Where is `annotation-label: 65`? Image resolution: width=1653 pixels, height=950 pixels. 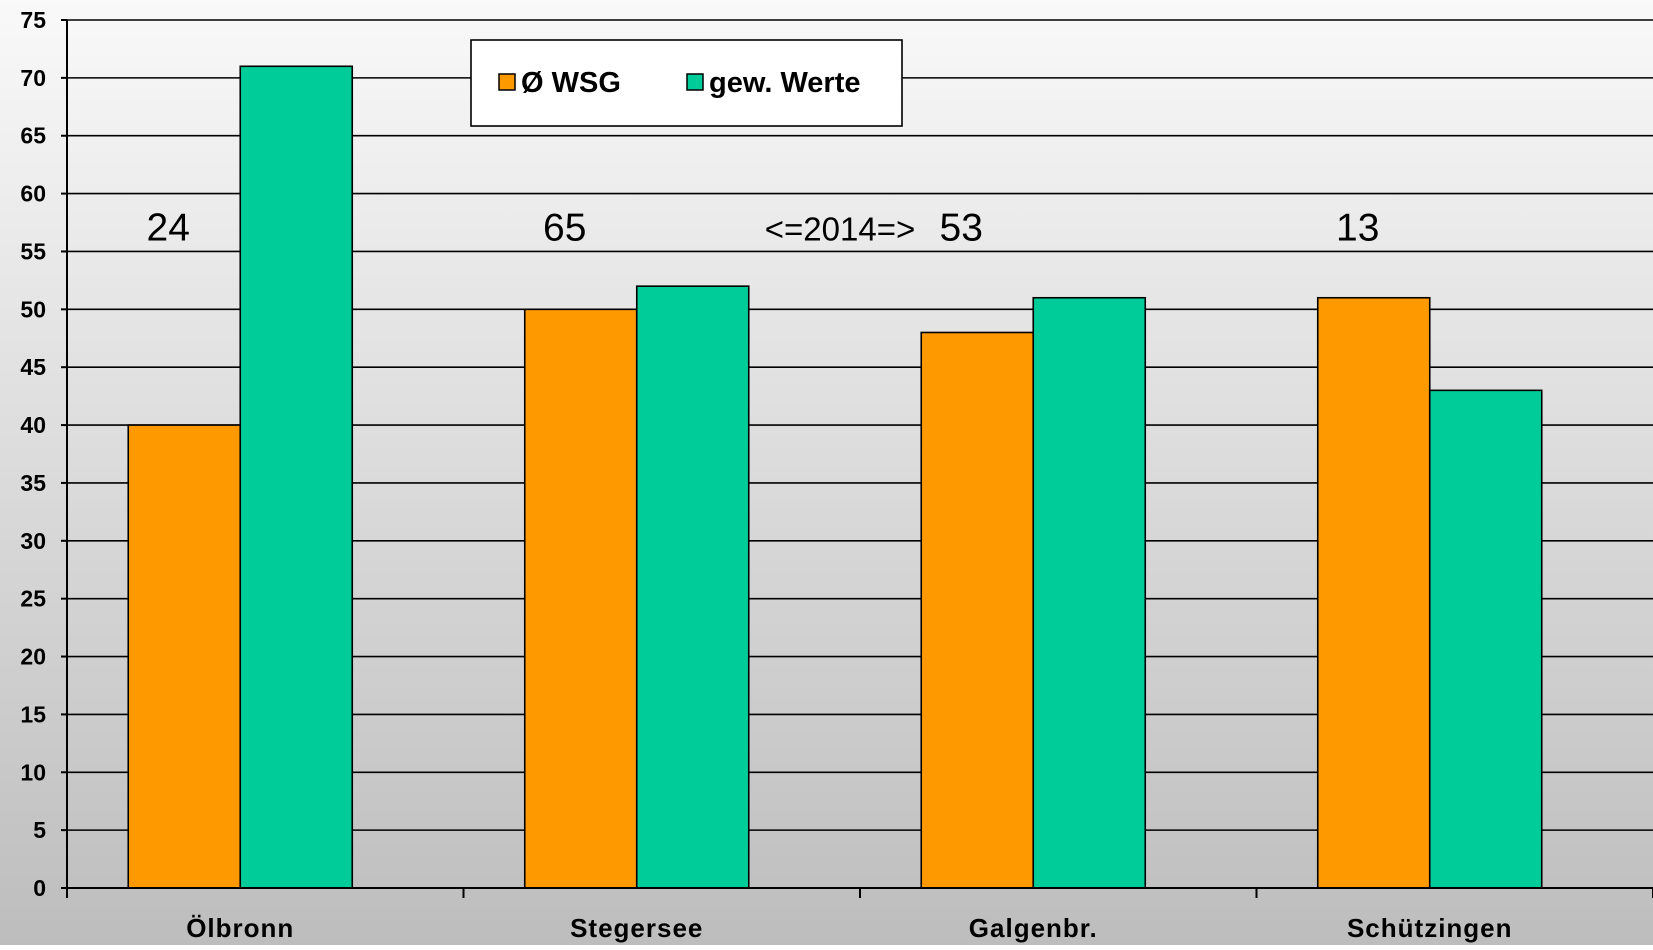 annotation-label: 65 is located at coordinates (564, 227).